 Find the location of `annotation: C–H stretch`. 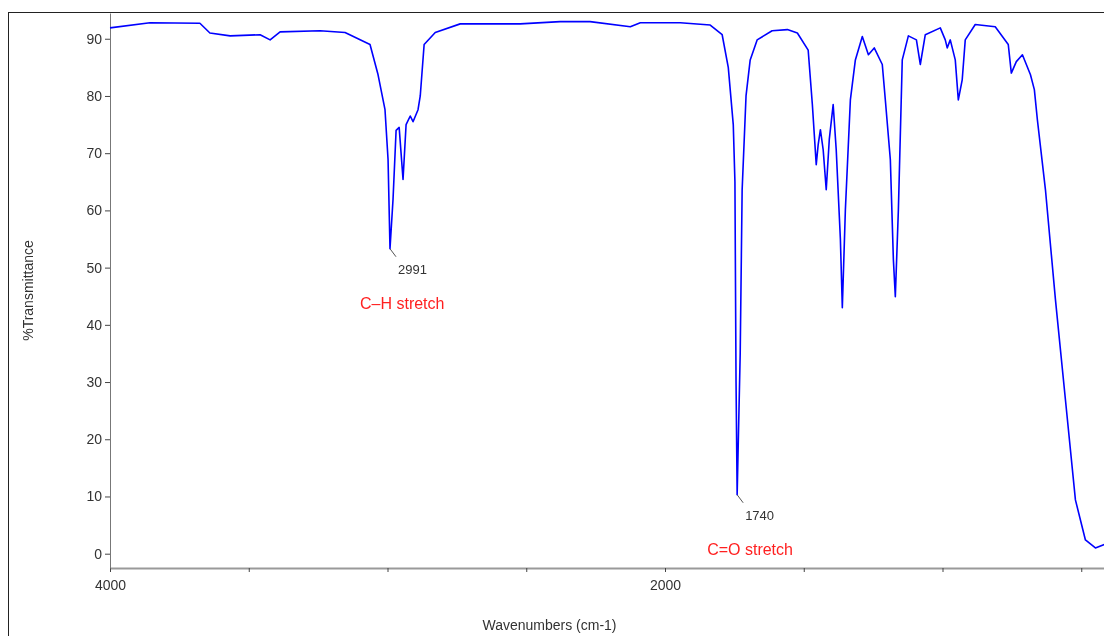

annotation: C–H stretch is located at coordinates (402, 303).